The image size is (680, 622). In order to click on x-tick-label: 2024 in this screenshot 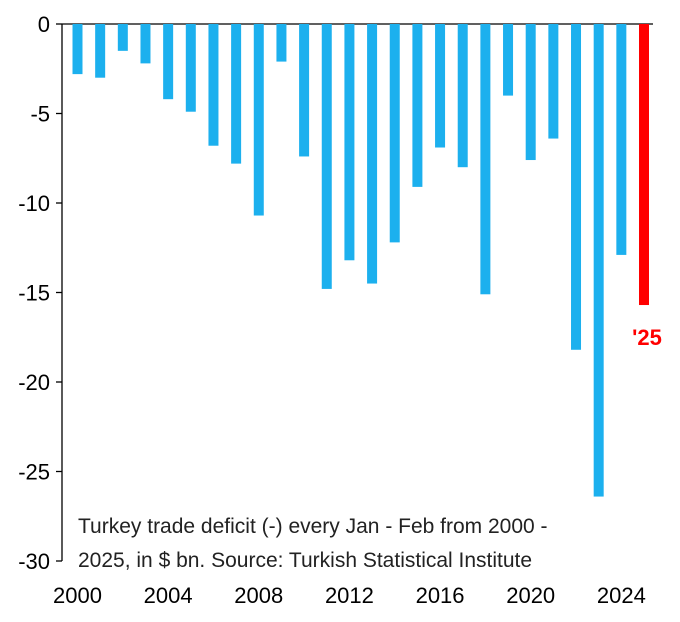, I will do `click(621, 595)`.